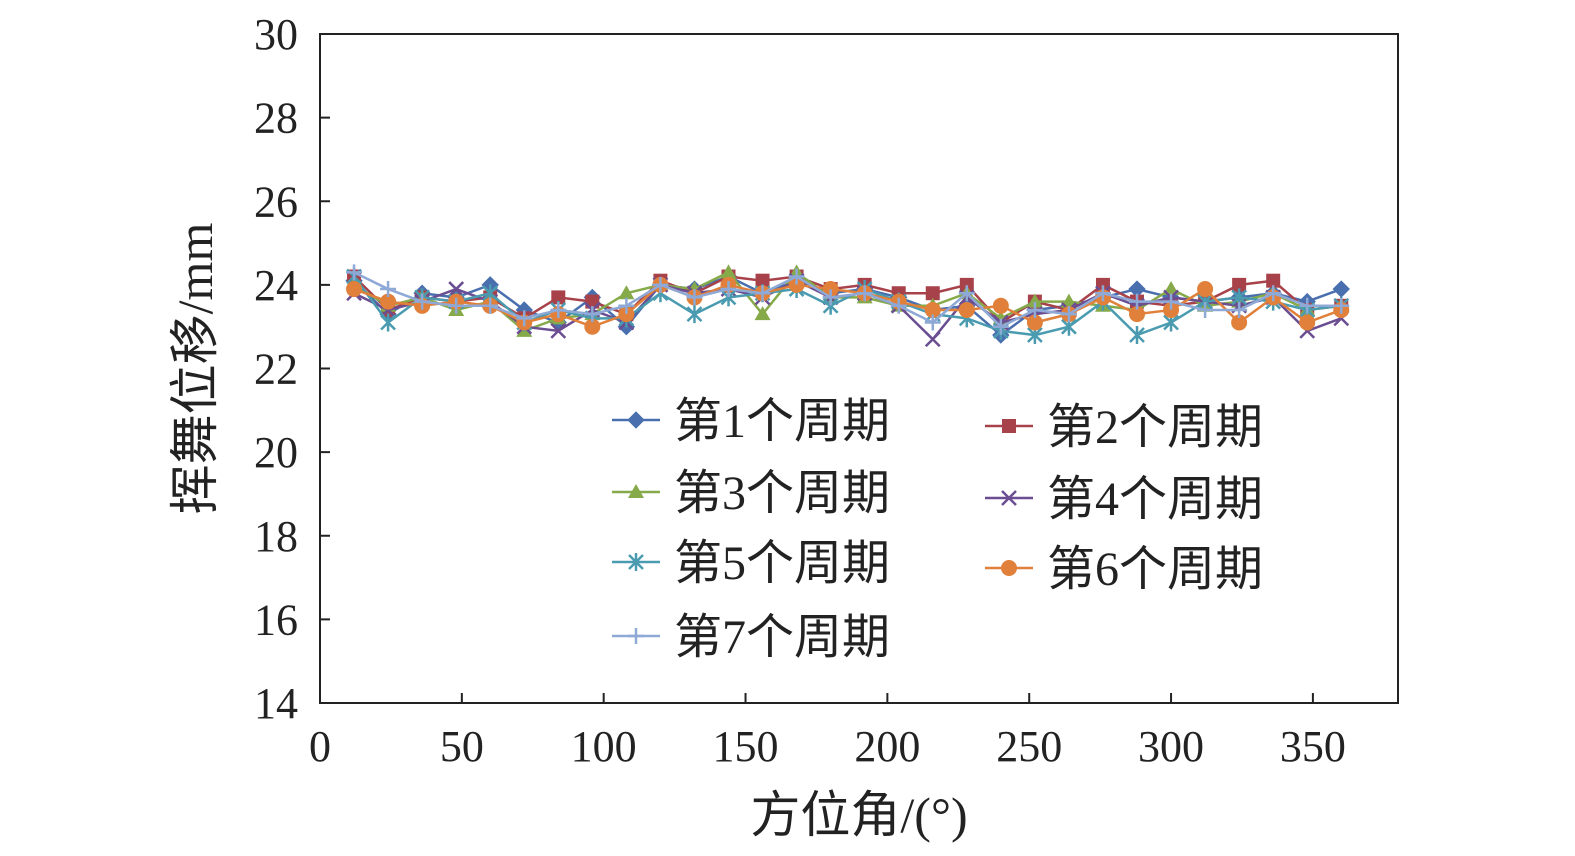 The image size is (1575, 856). I want to click on y-tick-label: 24, so click(276, 285).